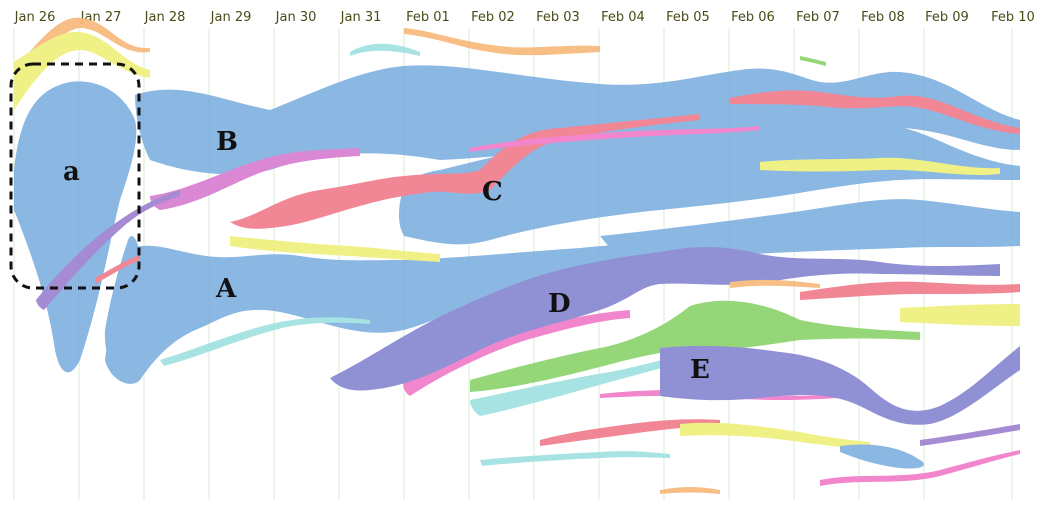 Image resolution: width=1044 pixels, height=507 pixels. What do you see at coordinates (970, 435) in the screenshot?
I see `stream-violet-right-fine` at bounding box center [970, 435].